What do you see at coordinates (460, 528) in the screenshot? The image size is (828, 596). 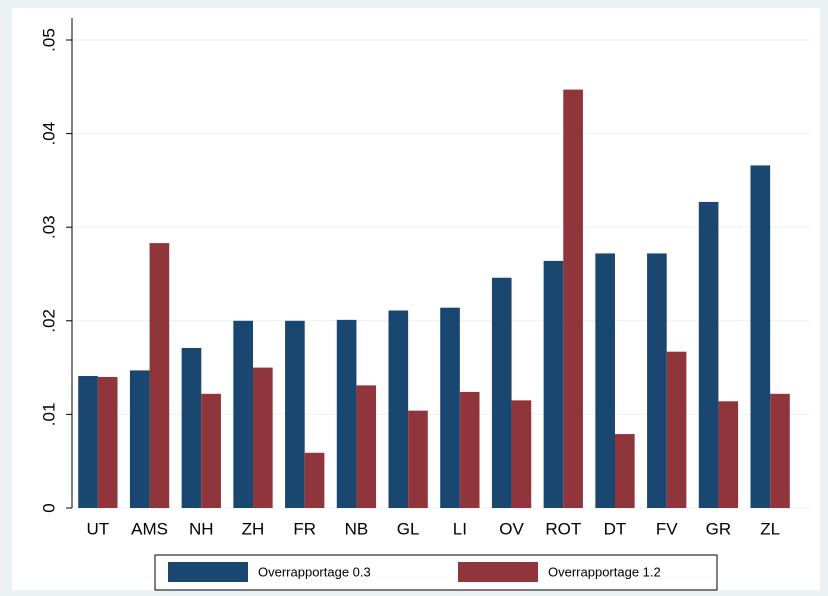 I see `x-tick-label: LI` at bounding box center [460, 528].